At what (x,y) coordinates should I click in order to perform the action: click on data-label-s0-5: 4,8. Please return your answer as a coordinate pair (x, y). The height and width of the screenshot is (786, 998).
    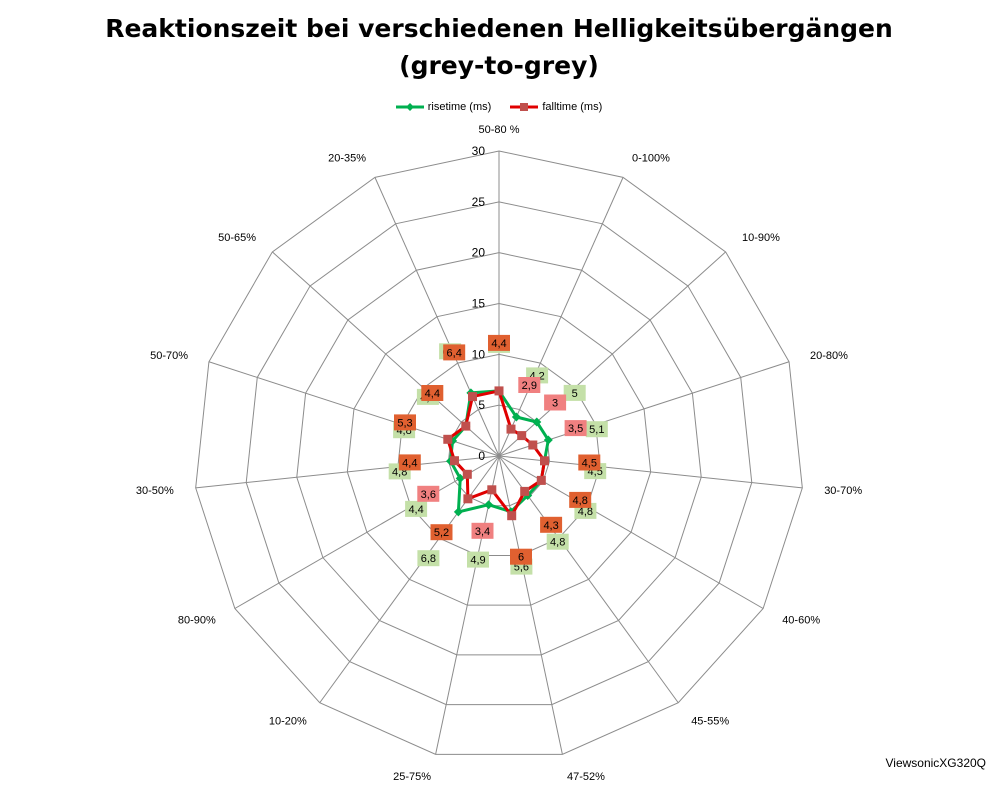
    Looking at the image, I should click on (585, 512).